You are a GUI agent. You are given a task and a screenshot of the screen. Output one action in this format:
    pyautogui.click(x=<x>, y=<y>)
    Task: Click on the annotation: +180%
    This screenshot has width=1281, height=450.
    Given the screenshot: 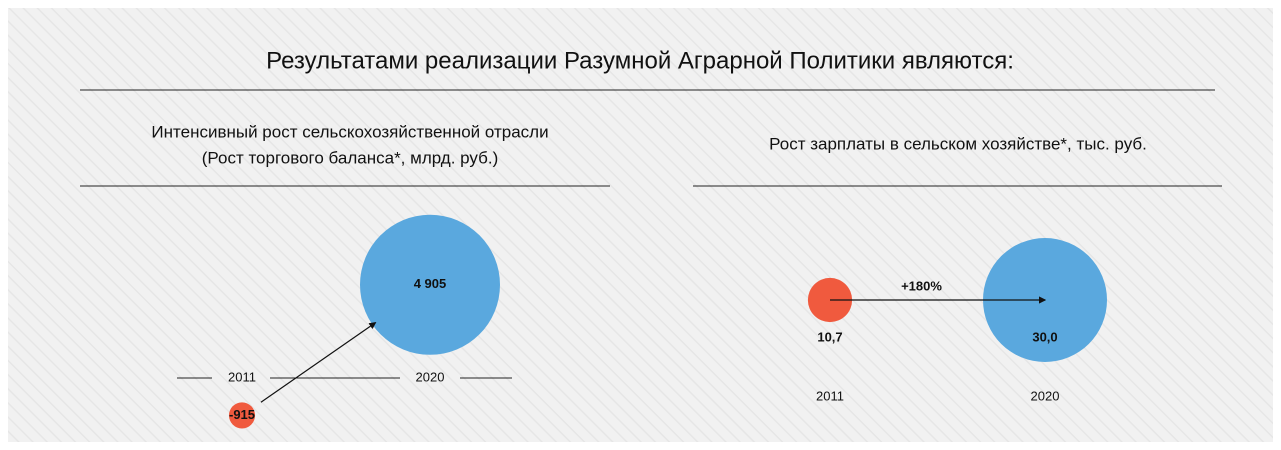 What is the action you would take?
    pyautogui.click(x=921, y=285)
    